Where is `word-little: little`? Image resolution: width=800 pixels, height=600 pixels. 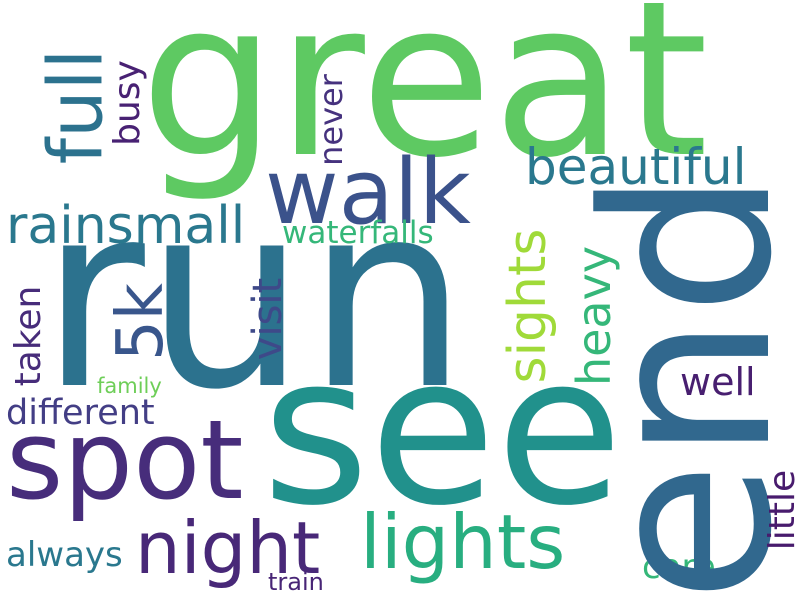
word-little: little is located at coordinates (781, 510).